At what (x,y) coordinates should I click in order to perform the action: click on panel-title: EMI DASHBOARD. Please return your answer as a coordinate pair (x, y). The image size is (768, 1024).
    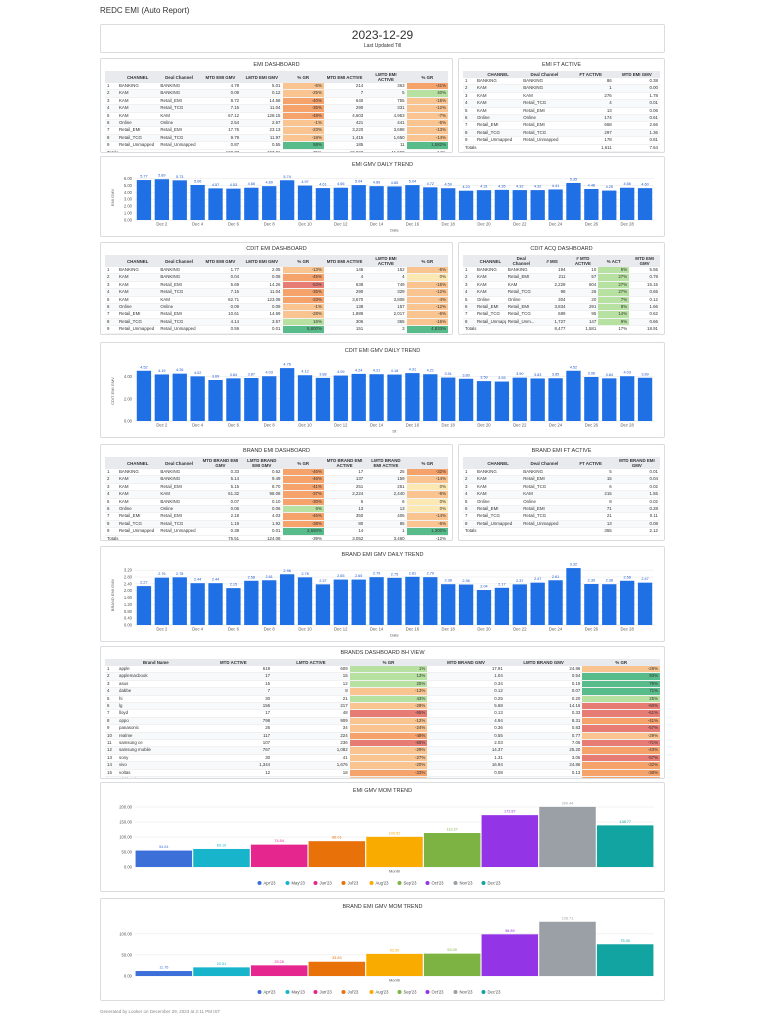
    Looking at the image, I should click on (276, 65).